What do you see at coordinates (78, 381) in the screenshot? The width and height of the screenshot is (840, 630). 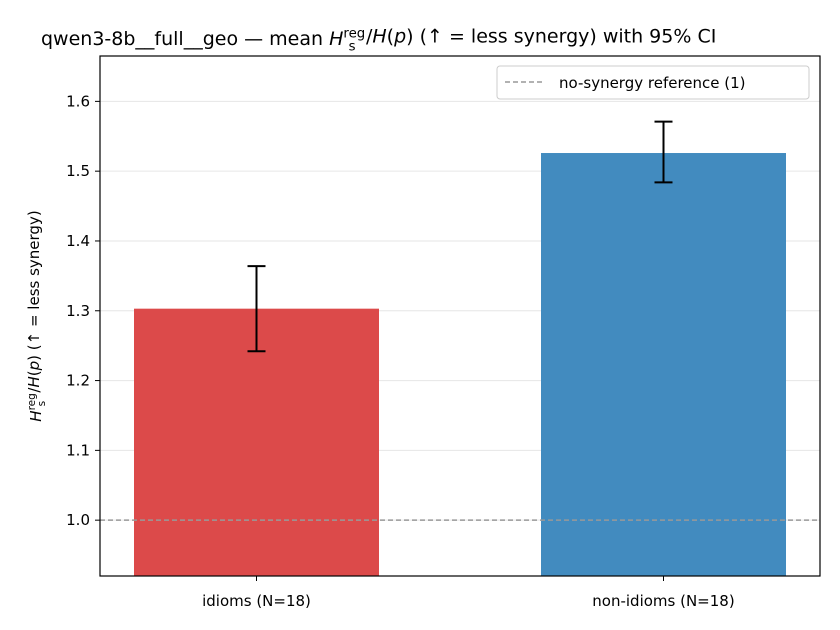 I see `y-tick-label: 1.2` at bounding box center [78, 381].